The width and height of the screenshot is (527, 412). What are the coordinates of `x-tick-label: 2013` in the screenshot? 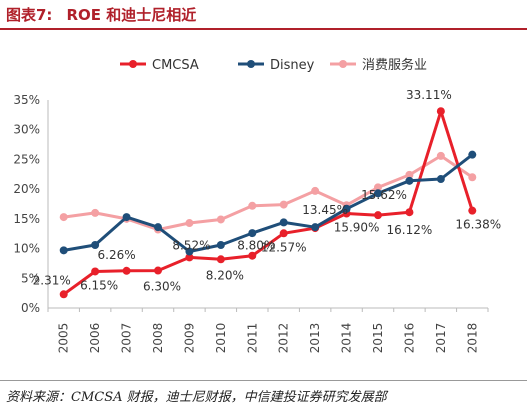 It's located at (315, 338).